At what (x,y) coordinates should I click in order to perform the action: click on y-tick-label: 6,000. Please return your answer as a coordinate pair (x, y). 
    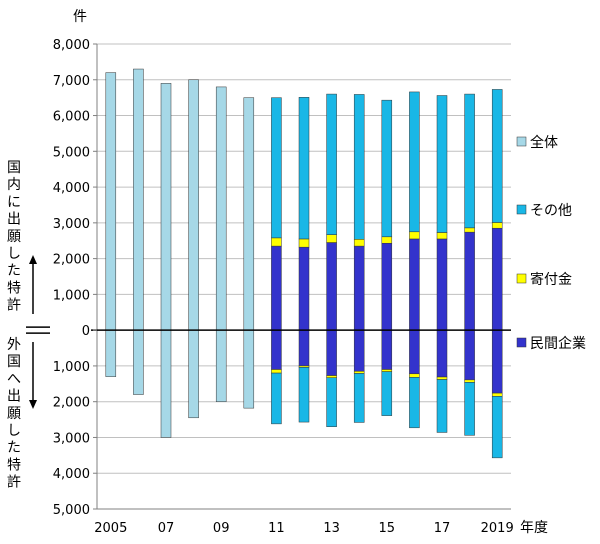
    Looking at the image, I should click on (71, 117).